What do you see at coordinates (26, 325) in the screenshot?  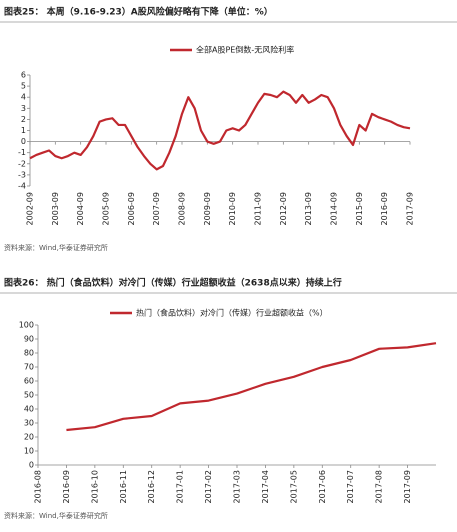 I see `y-tick-label: 100` at bounding box center [26, 325].